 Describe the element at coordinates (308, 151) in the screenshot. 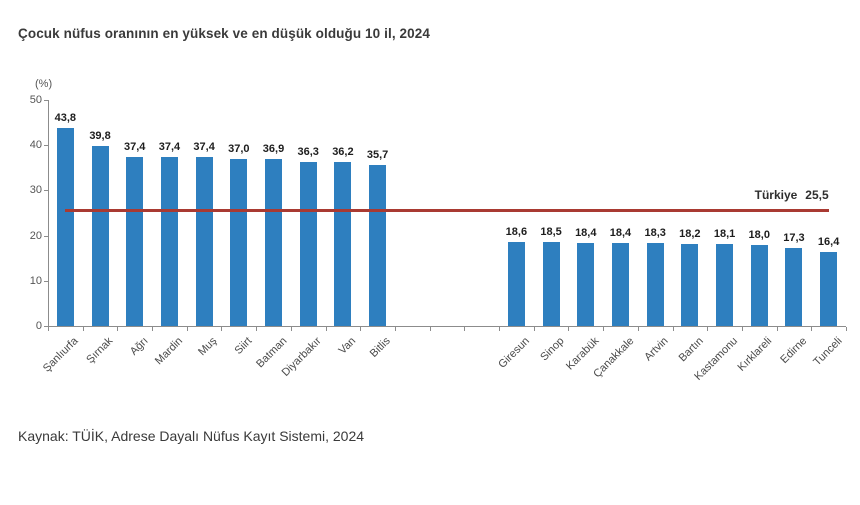

I see `bar-value-label: 36,3` at that location.